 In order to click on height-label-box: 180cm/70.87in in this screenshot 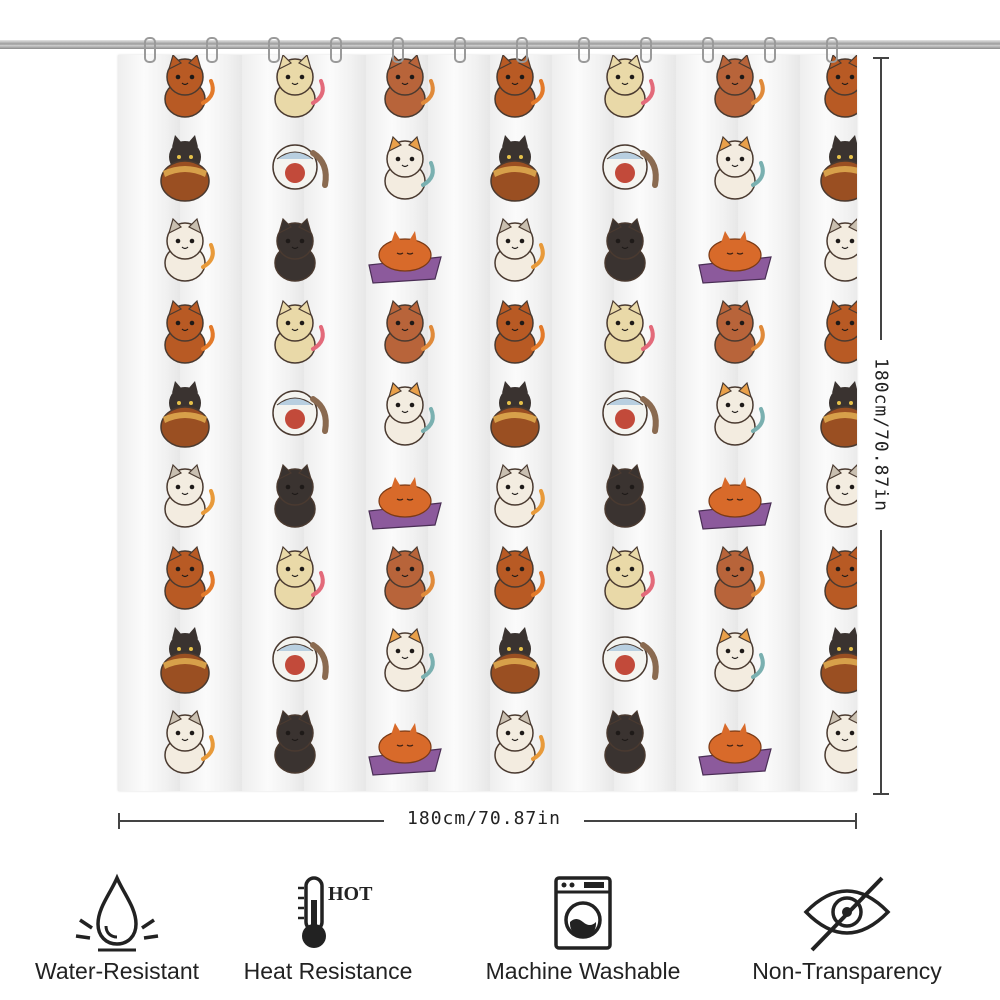, I will do `click(881, 435)`.